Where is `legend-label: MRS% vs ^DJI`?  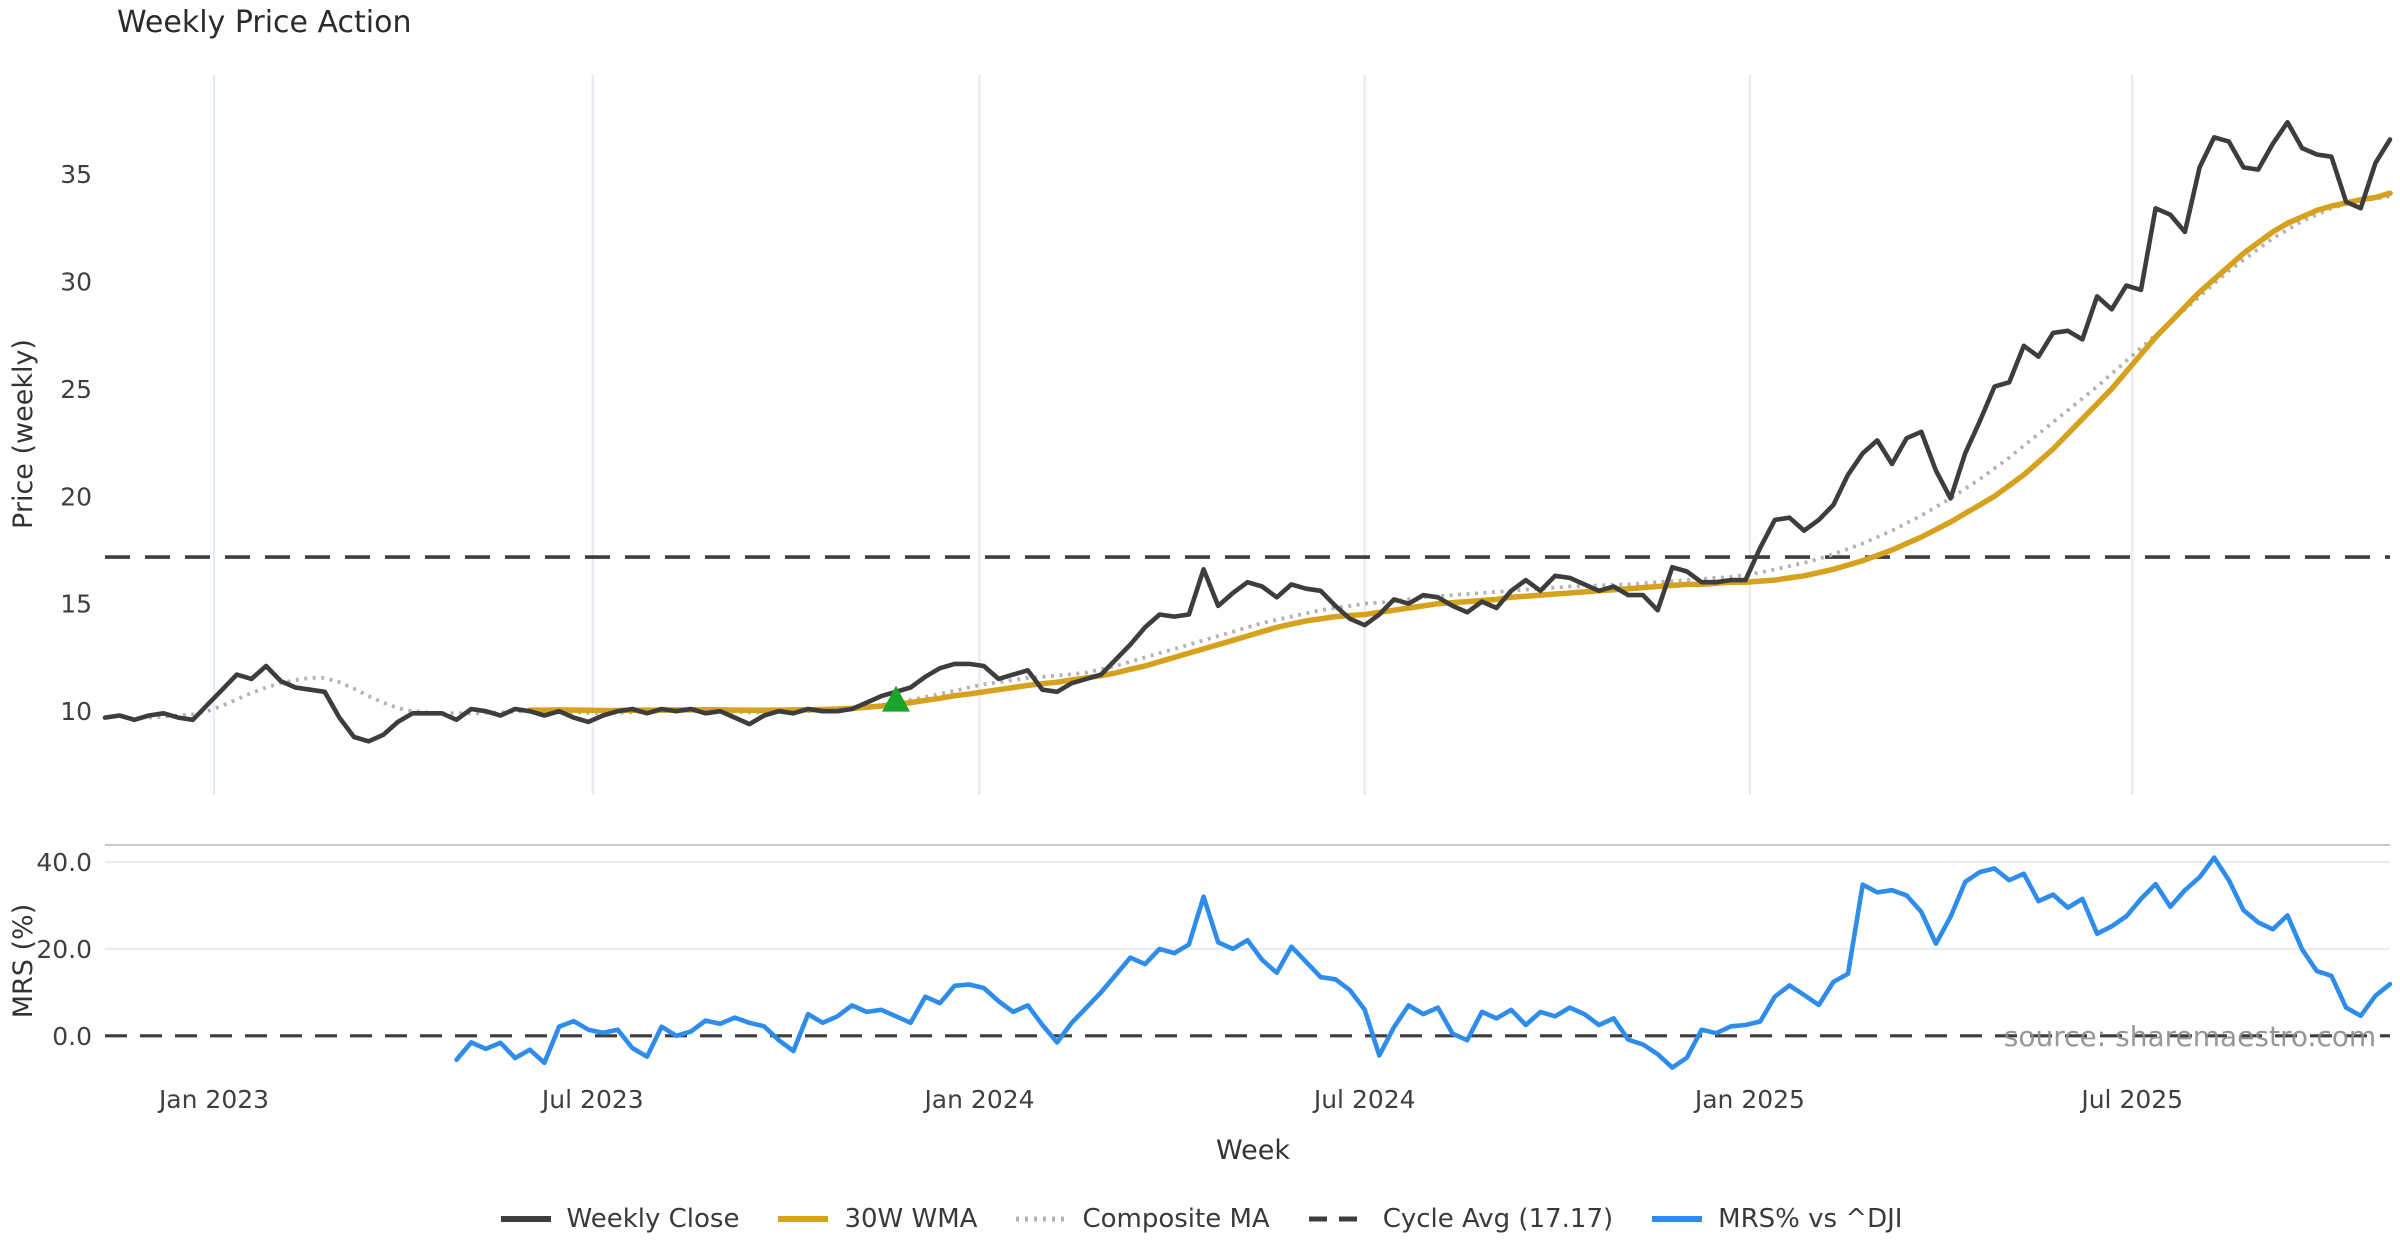
legend-label: MRS% vs ^DJI is located at coordinates (1810, 1219).